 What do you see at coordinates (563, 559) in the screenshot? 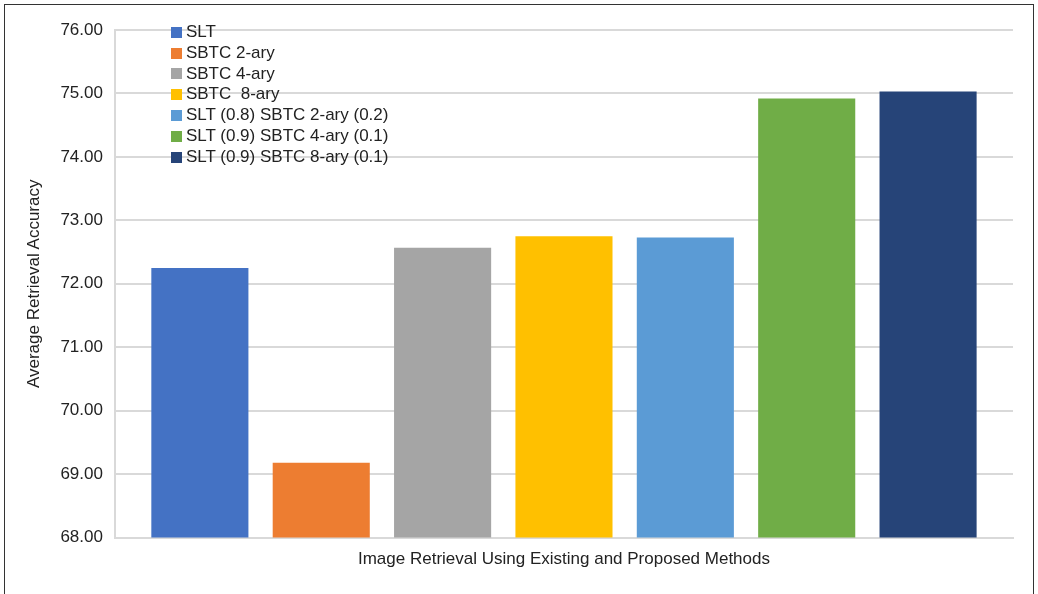
I see `x-axis-title: Image Retrieval Using Existing and Proposed Methods` at bounding box center [563, 559].